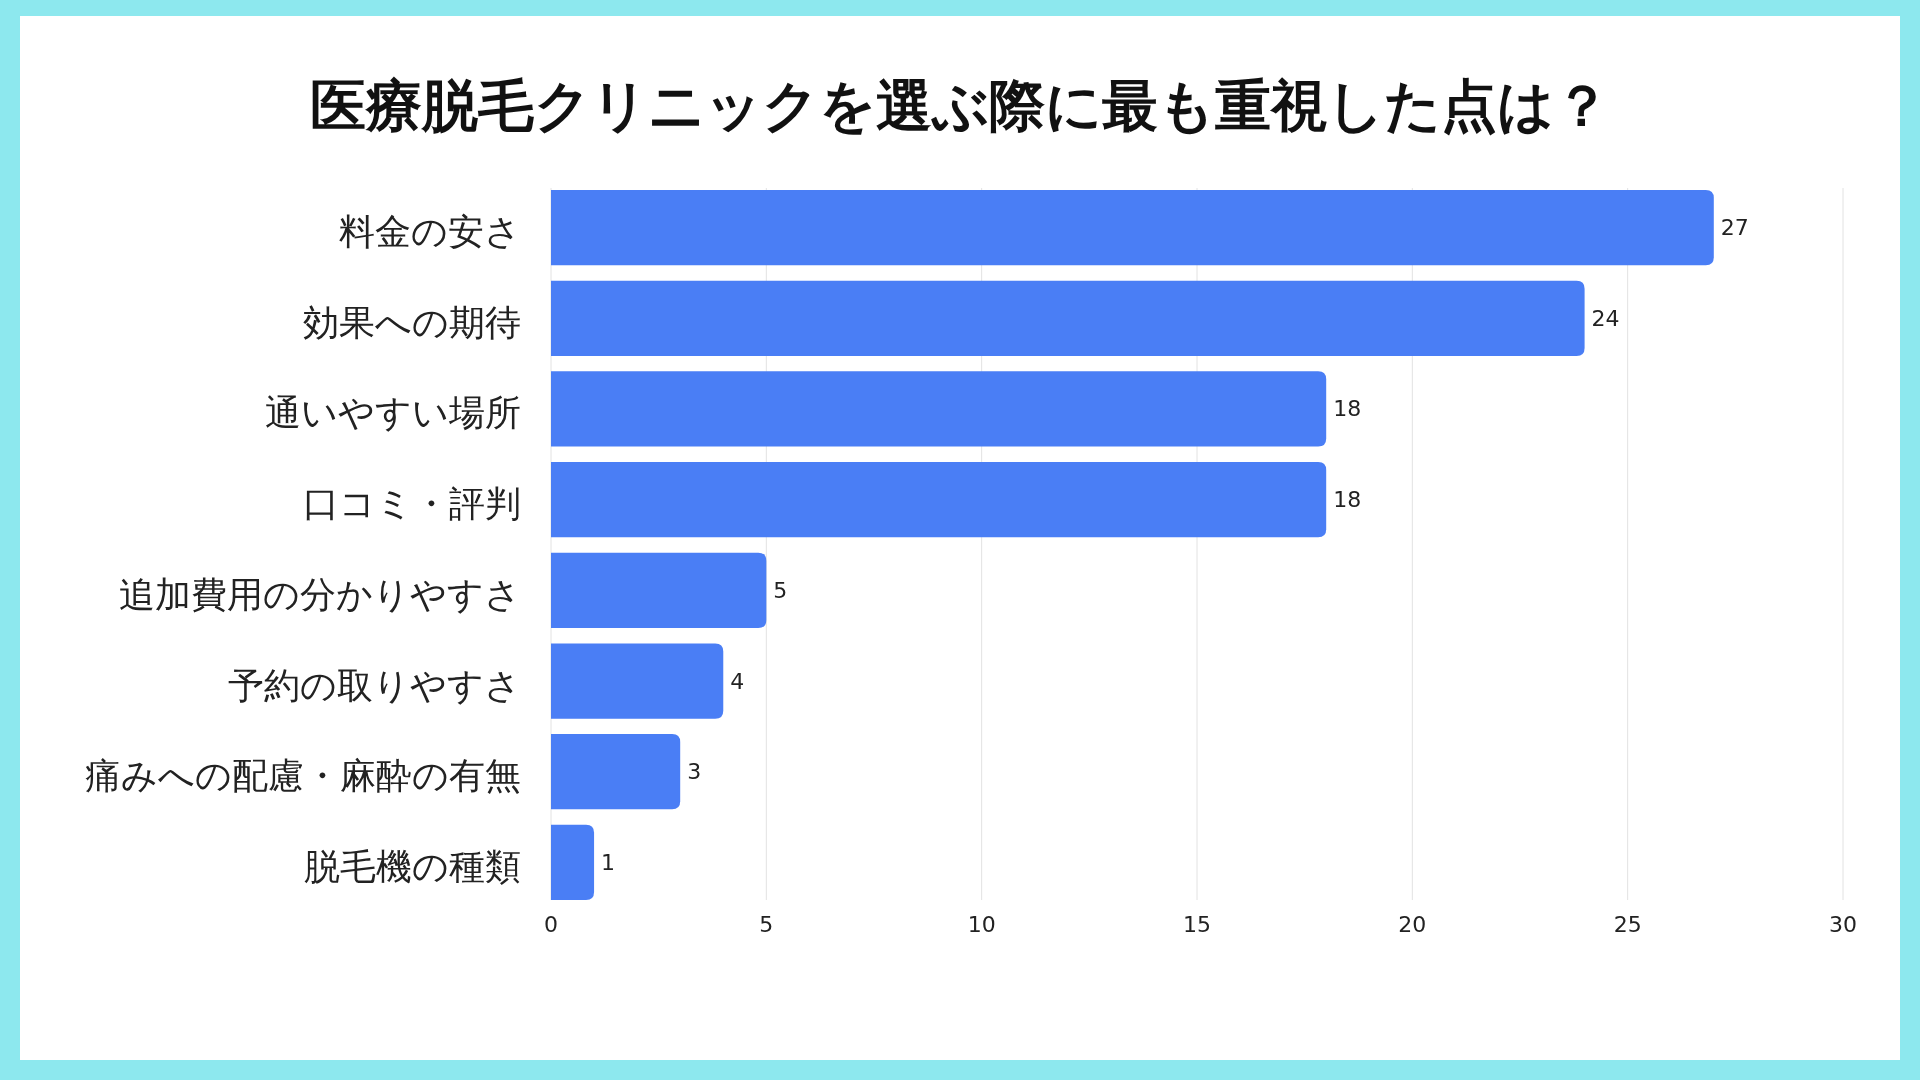 Image resolution: width=1920 pixels, height=1080 pixels. What do you see at coordinates (412, 322) in the screenshot?
I see `y-tick-label: 効果への期待` at bounding box center [412, 322].